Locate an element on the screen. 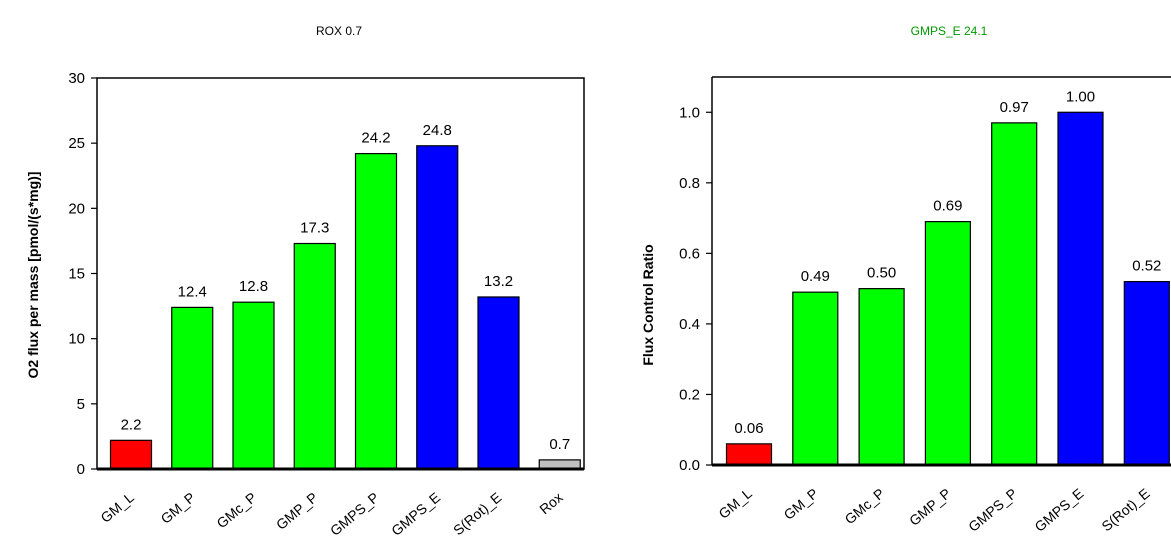  left-data-label-1: 12.4 is located at coordinates (192, 291).